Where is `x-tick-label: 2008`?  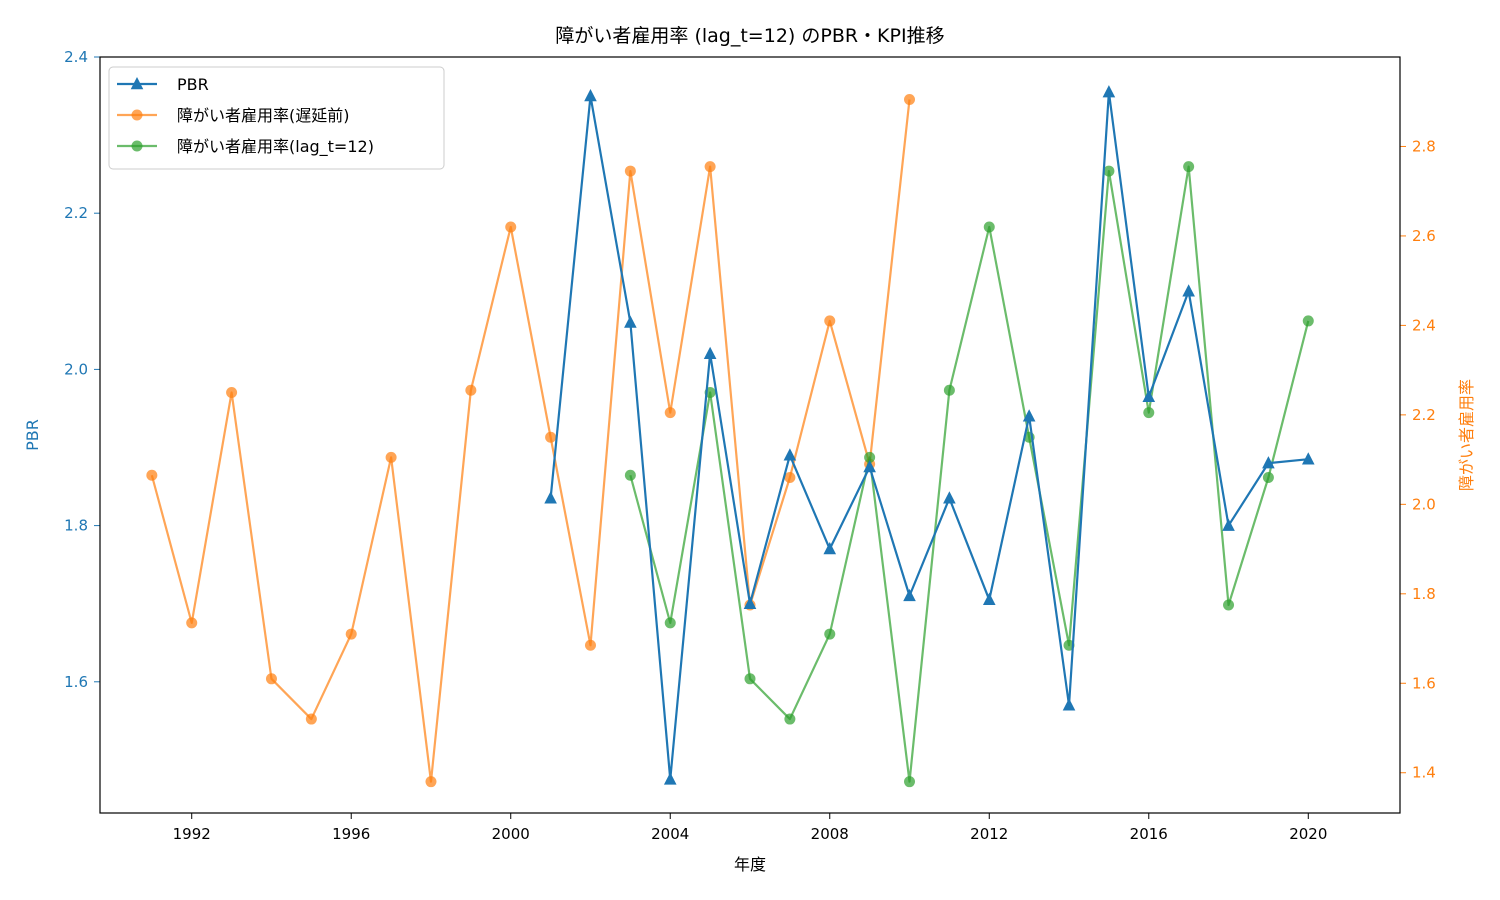 x-tick-label: 2008 is located at coordinates (830, 834).